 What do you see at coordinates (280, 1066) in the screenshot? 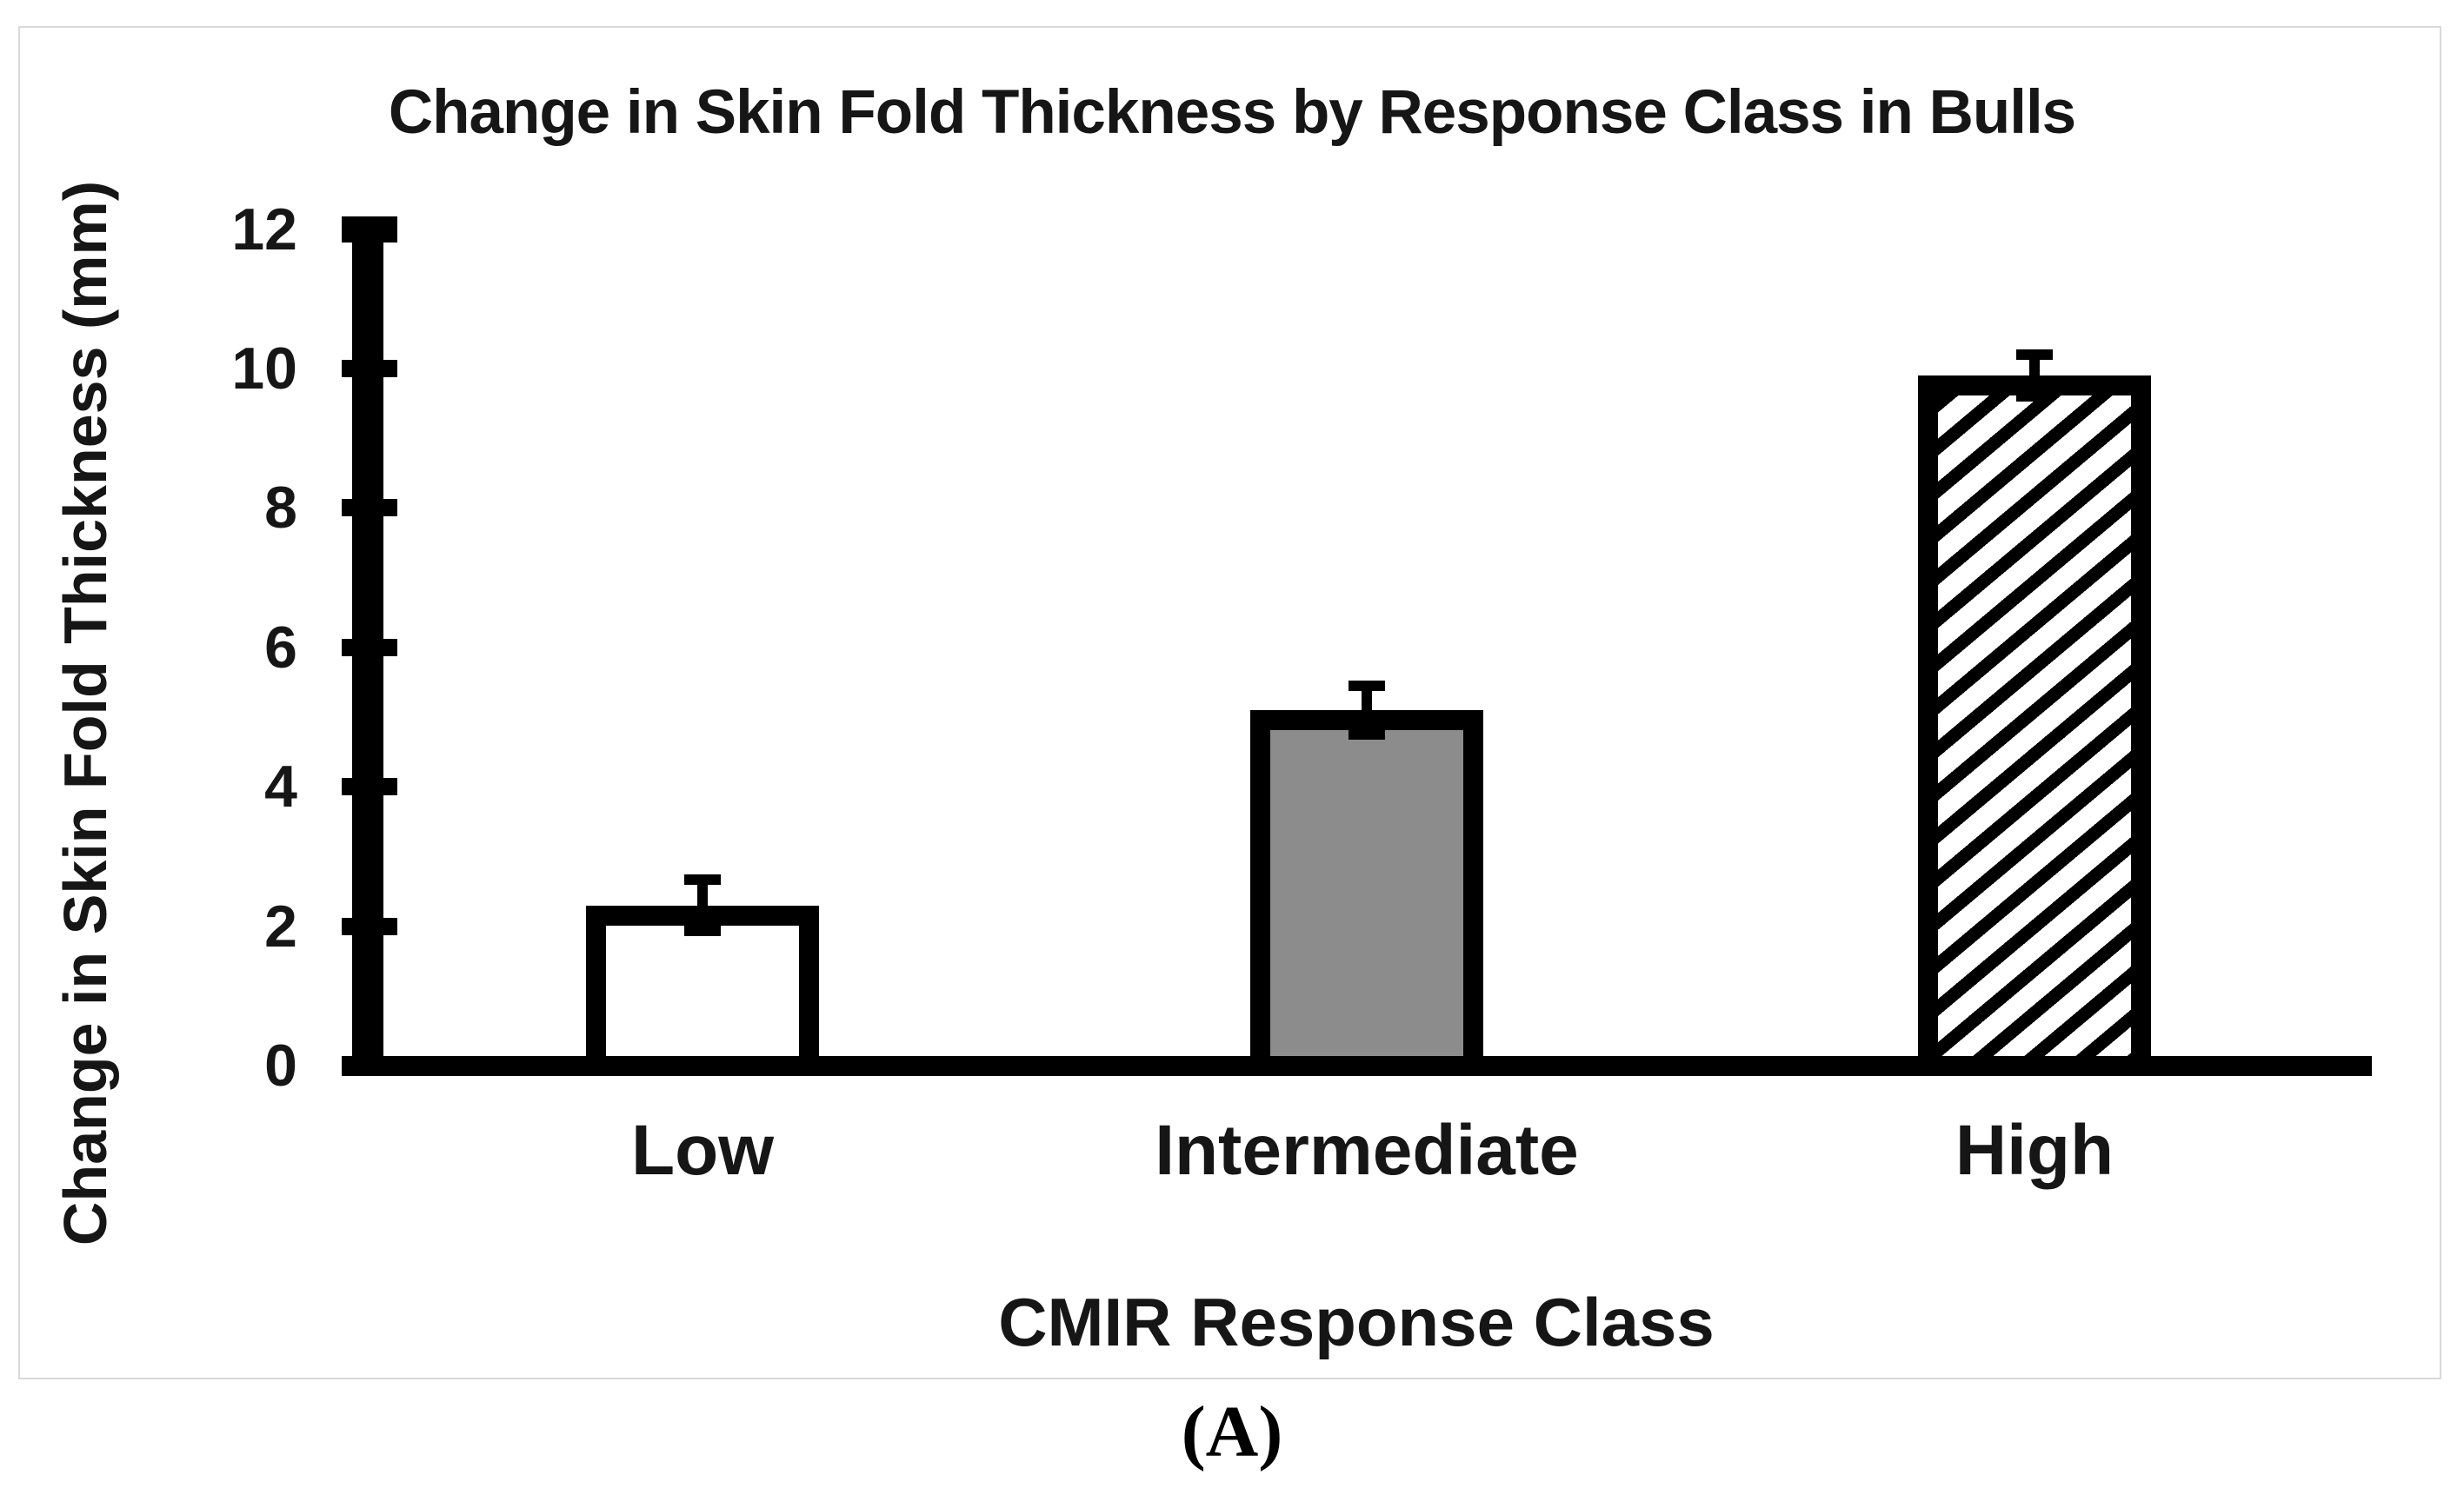
I see `y-tick-label: 0` at bounding box center [280, 1066].